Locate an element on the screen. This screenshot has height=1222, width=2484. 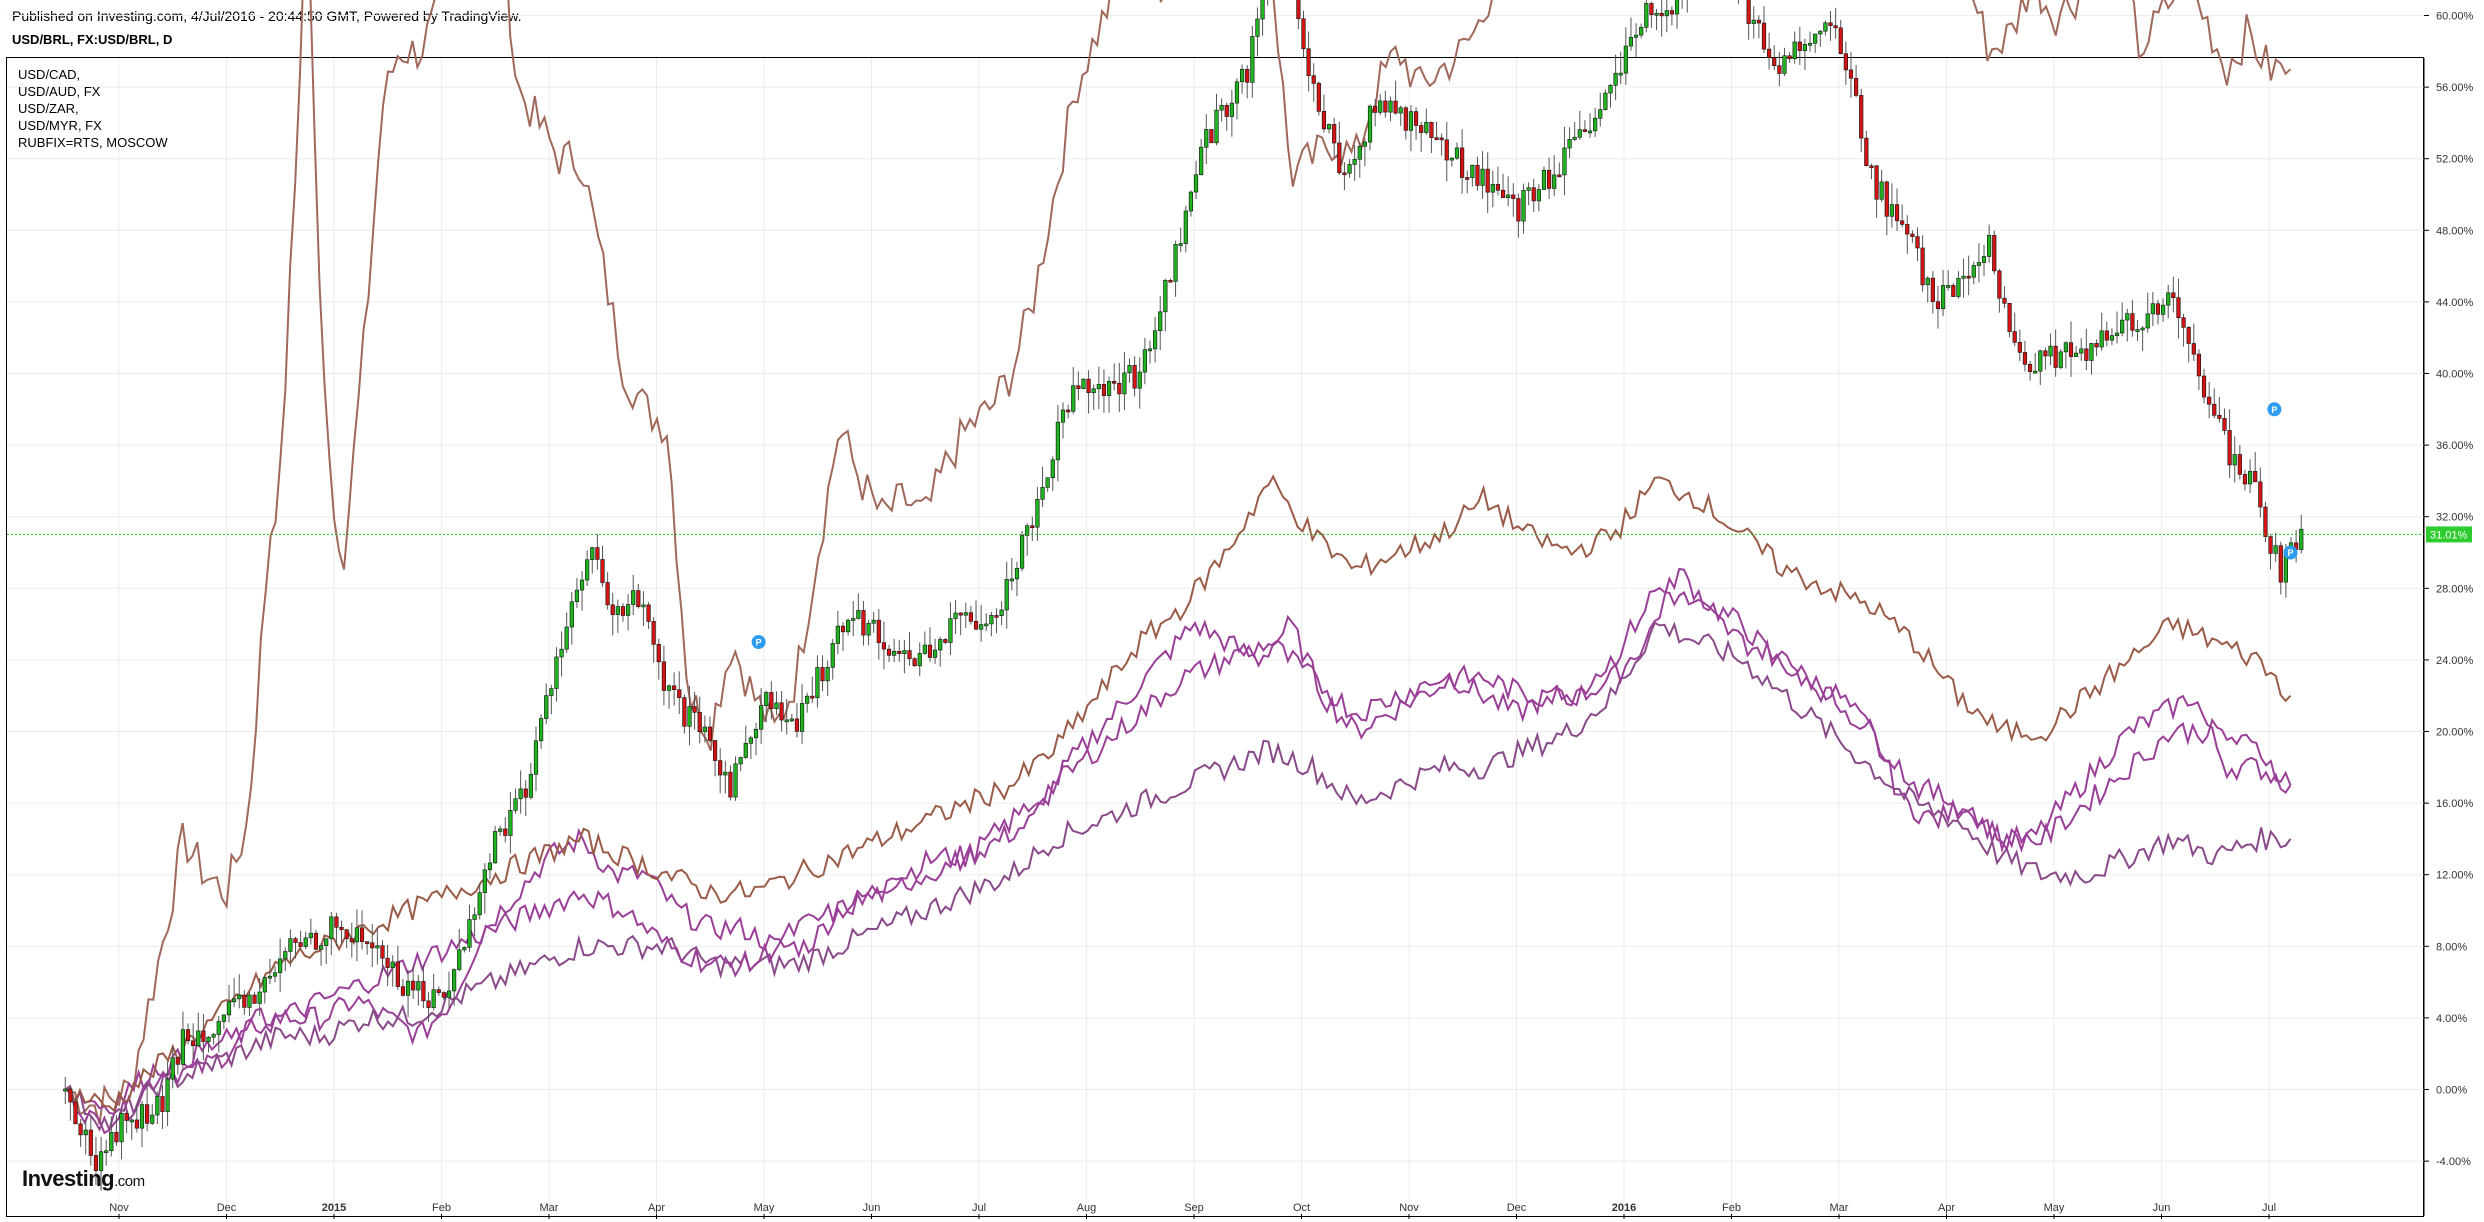
last-price-tag is located at coordinates (2449, 534).